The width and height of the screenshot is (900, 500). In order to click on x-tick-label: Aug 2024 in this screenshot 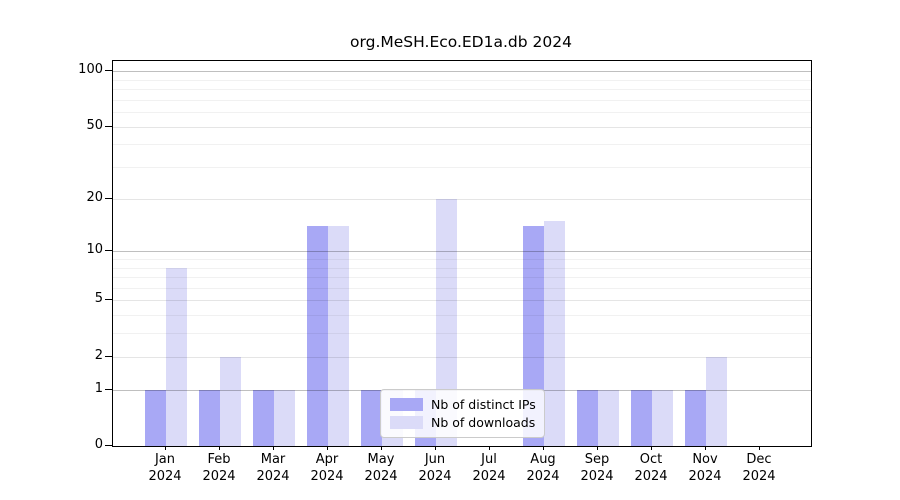, I will do `click(543, 468)`.